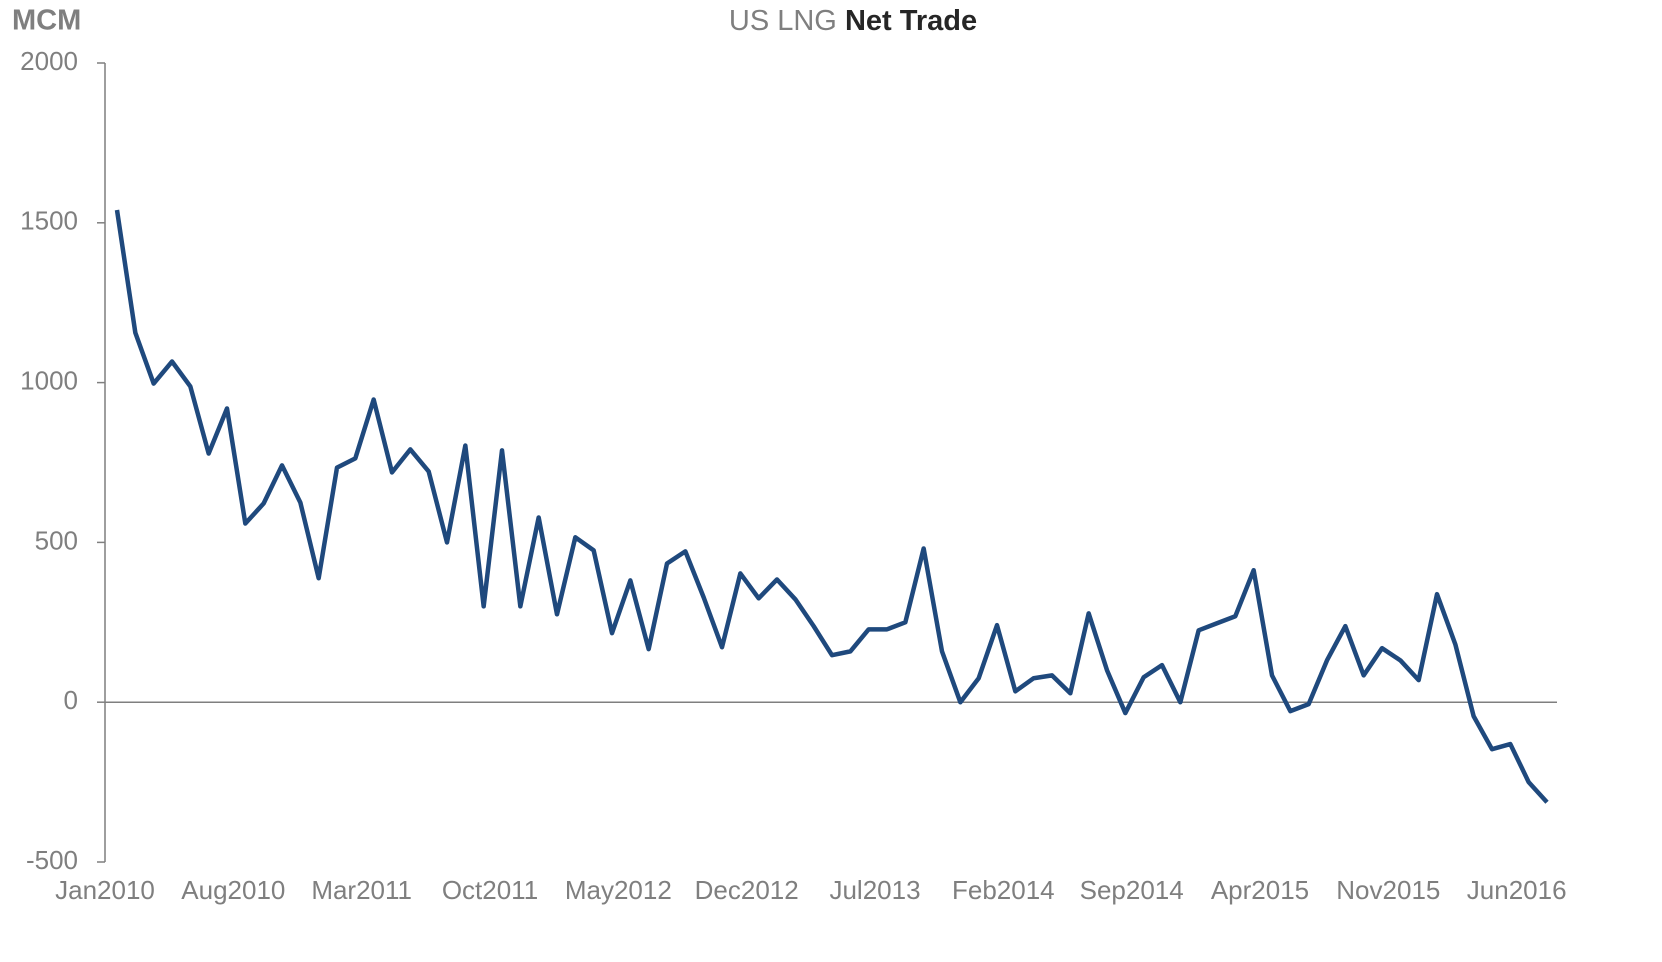 Image resolution: width=1662 pixels, height=962 pixels. What do you see at coordinates (783, 21) in the screenshot?
I see `title-prefix: US LNG` at bounding box center [783, 21].